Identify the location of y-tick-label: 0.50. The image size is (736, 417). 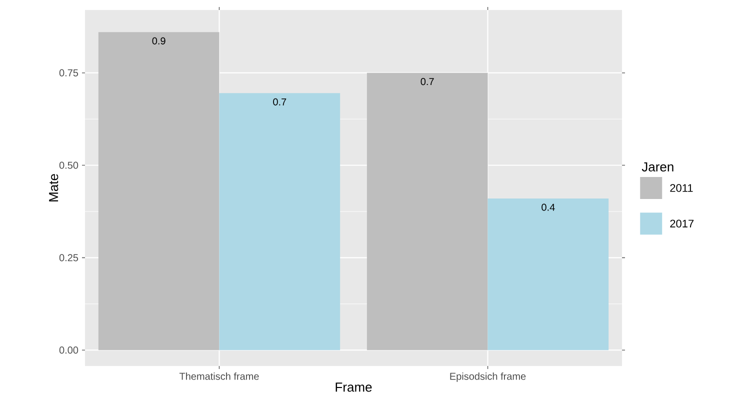
(68, 165).